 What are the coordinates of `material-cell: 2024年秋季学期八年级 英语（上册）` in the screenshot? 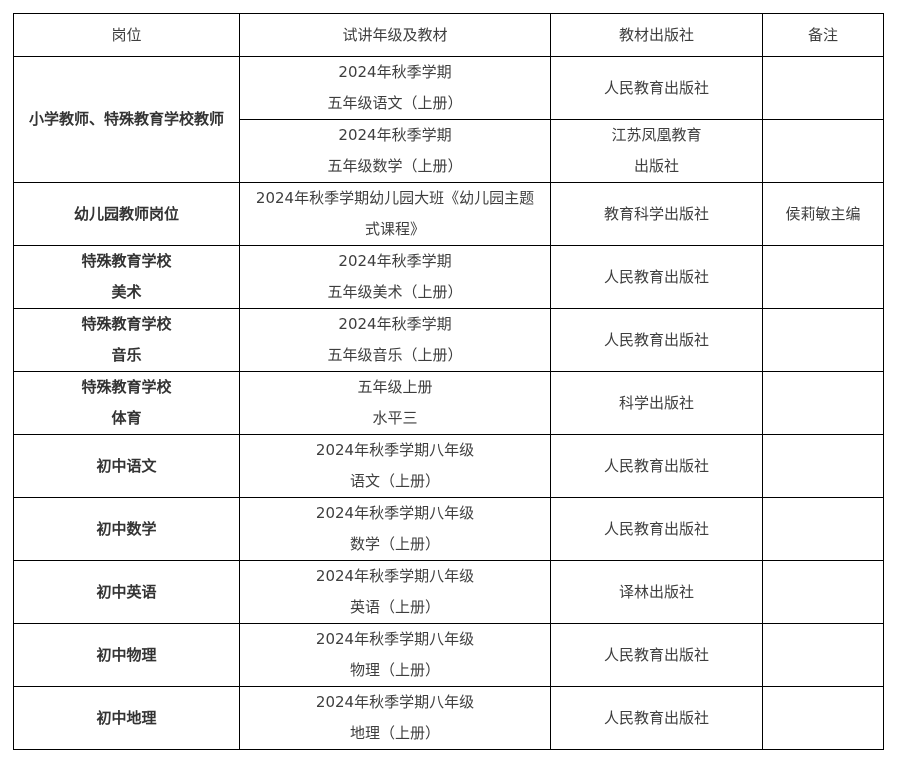 It's located at (395, 592).